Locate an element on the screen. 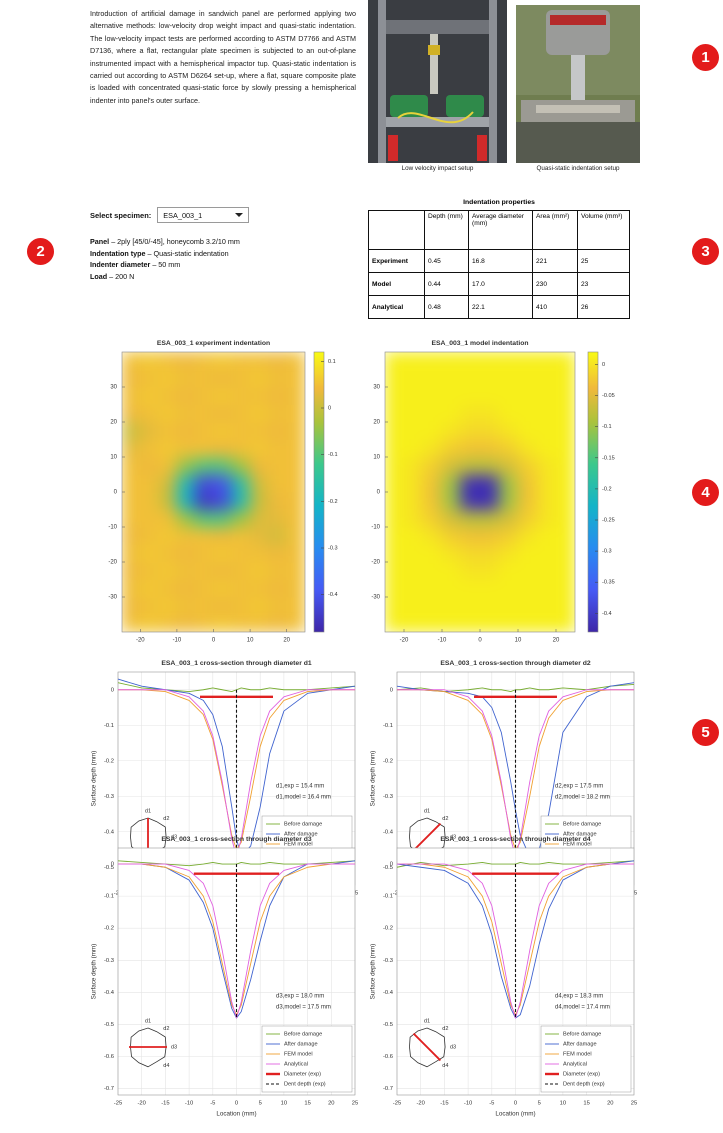 The width and height of the screenshot is (723, 1133). inset-label: d4 is located at coordinates (166, 1066).